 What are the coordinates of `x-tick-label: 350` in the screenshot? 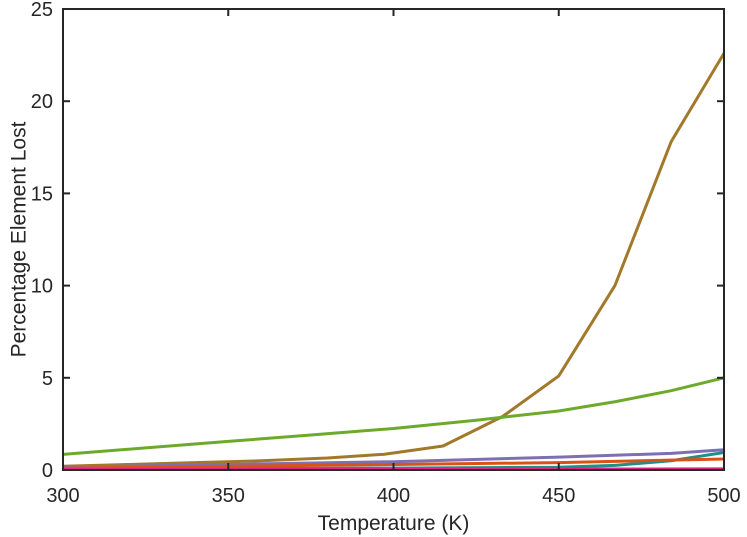 It's located at (228, 496).